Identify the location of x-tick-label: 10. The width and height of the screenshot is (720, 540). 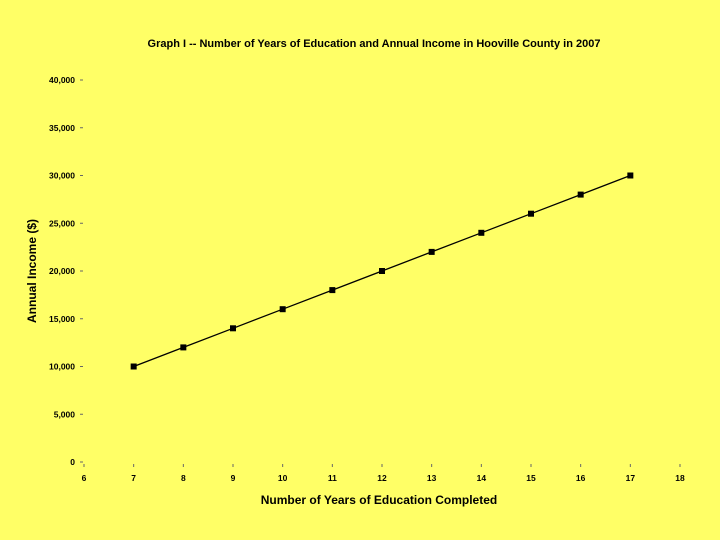
(283, 478).